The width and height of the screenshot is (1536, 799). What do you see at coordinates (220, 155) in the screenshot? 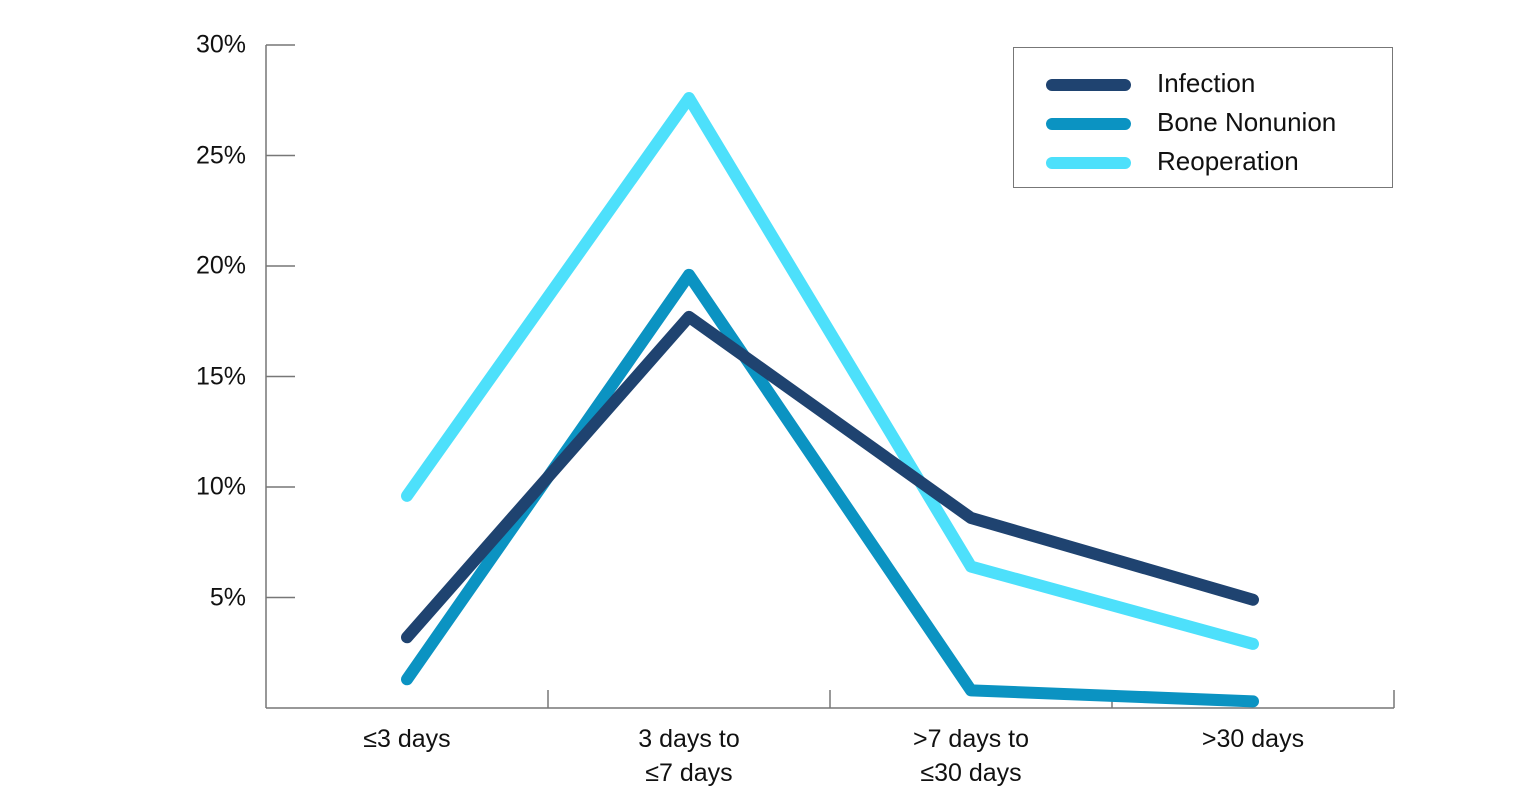
I see `y-tick-label: 25%` at bounding box center [220, 155].